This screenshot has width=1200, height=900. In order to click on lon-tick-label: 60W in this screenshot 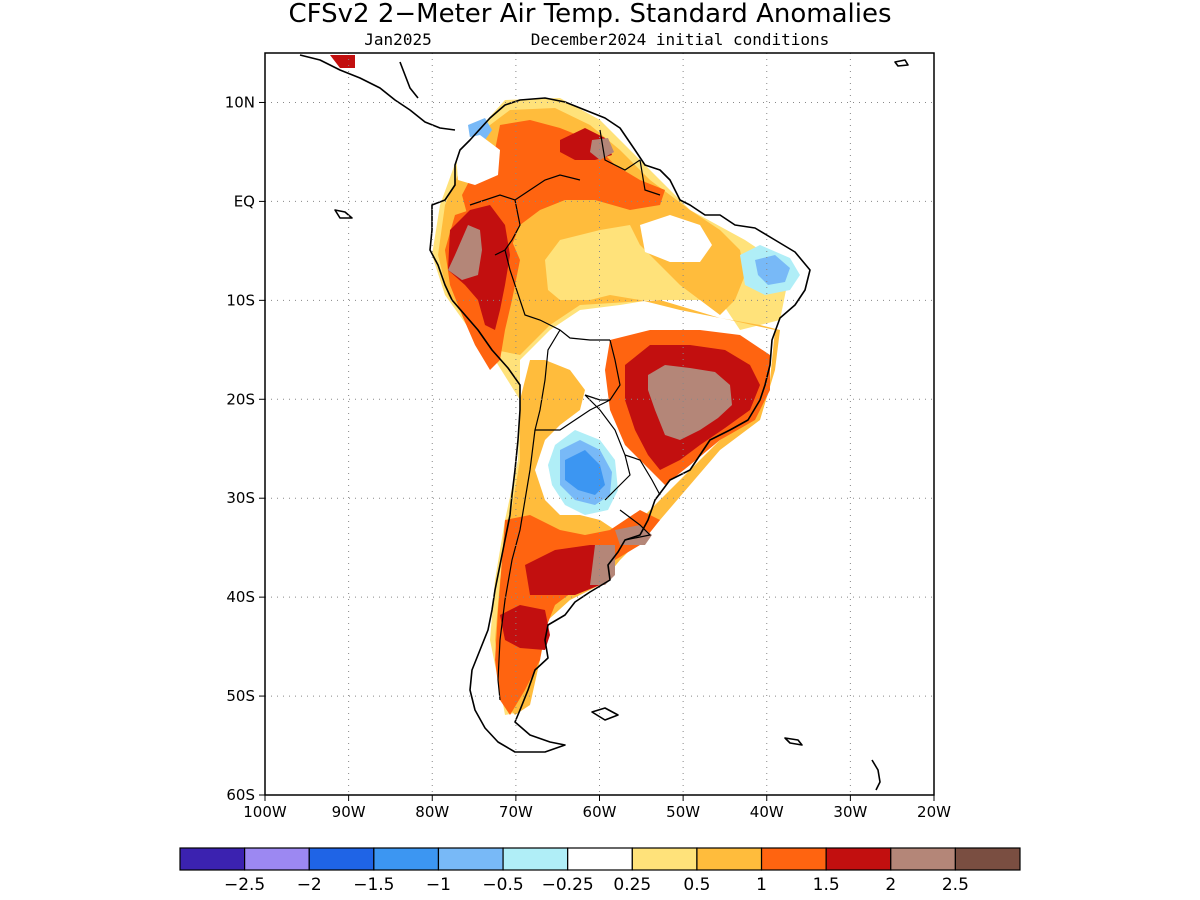, I will do `click(600, 812)`.